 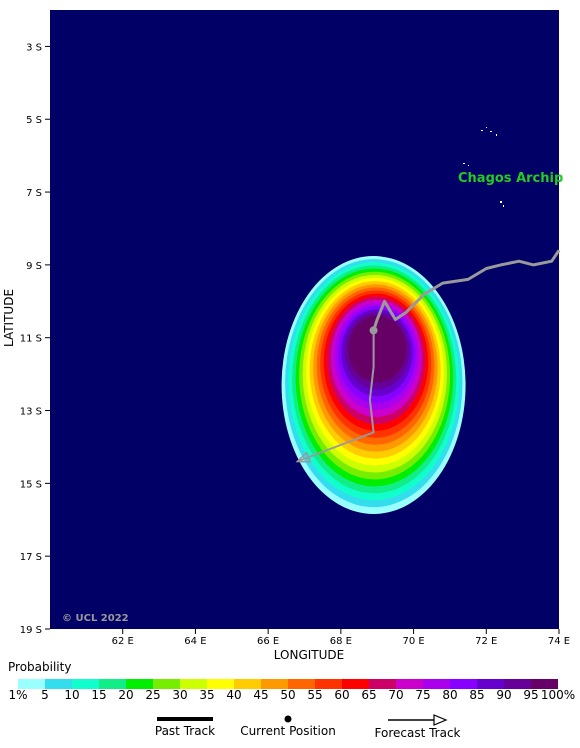 I want to click on y-tick-label: 19 S, so click(x=31, y=630).